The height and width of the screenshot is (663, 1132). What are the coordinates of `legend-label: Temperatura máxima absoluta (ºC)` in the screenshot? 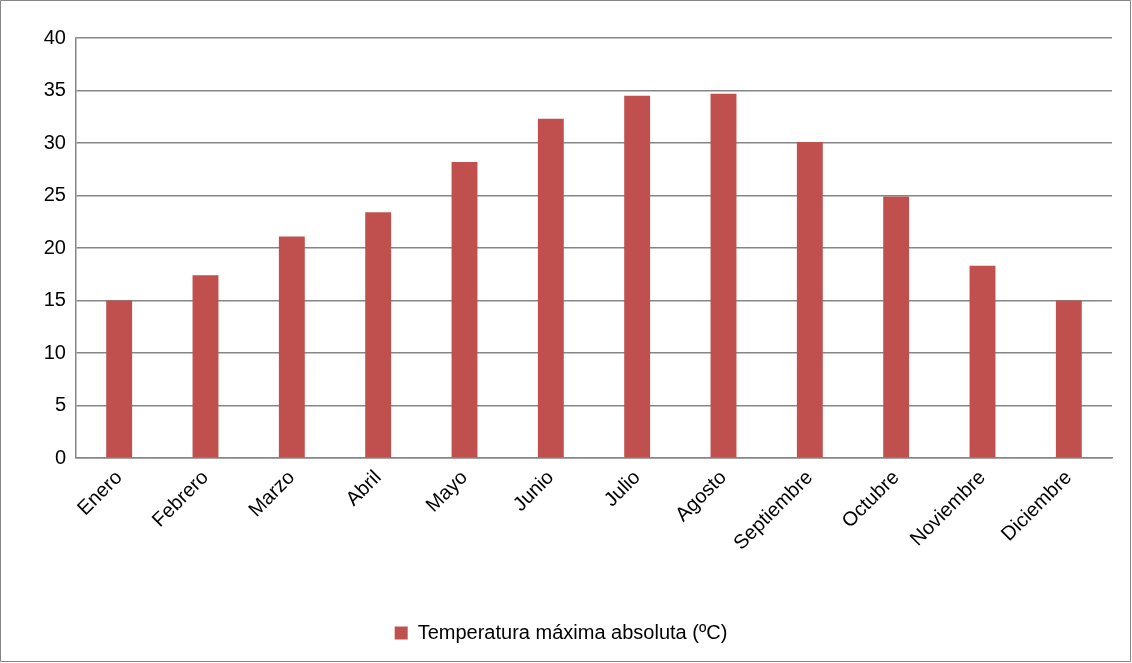 It's located at (572, 631).